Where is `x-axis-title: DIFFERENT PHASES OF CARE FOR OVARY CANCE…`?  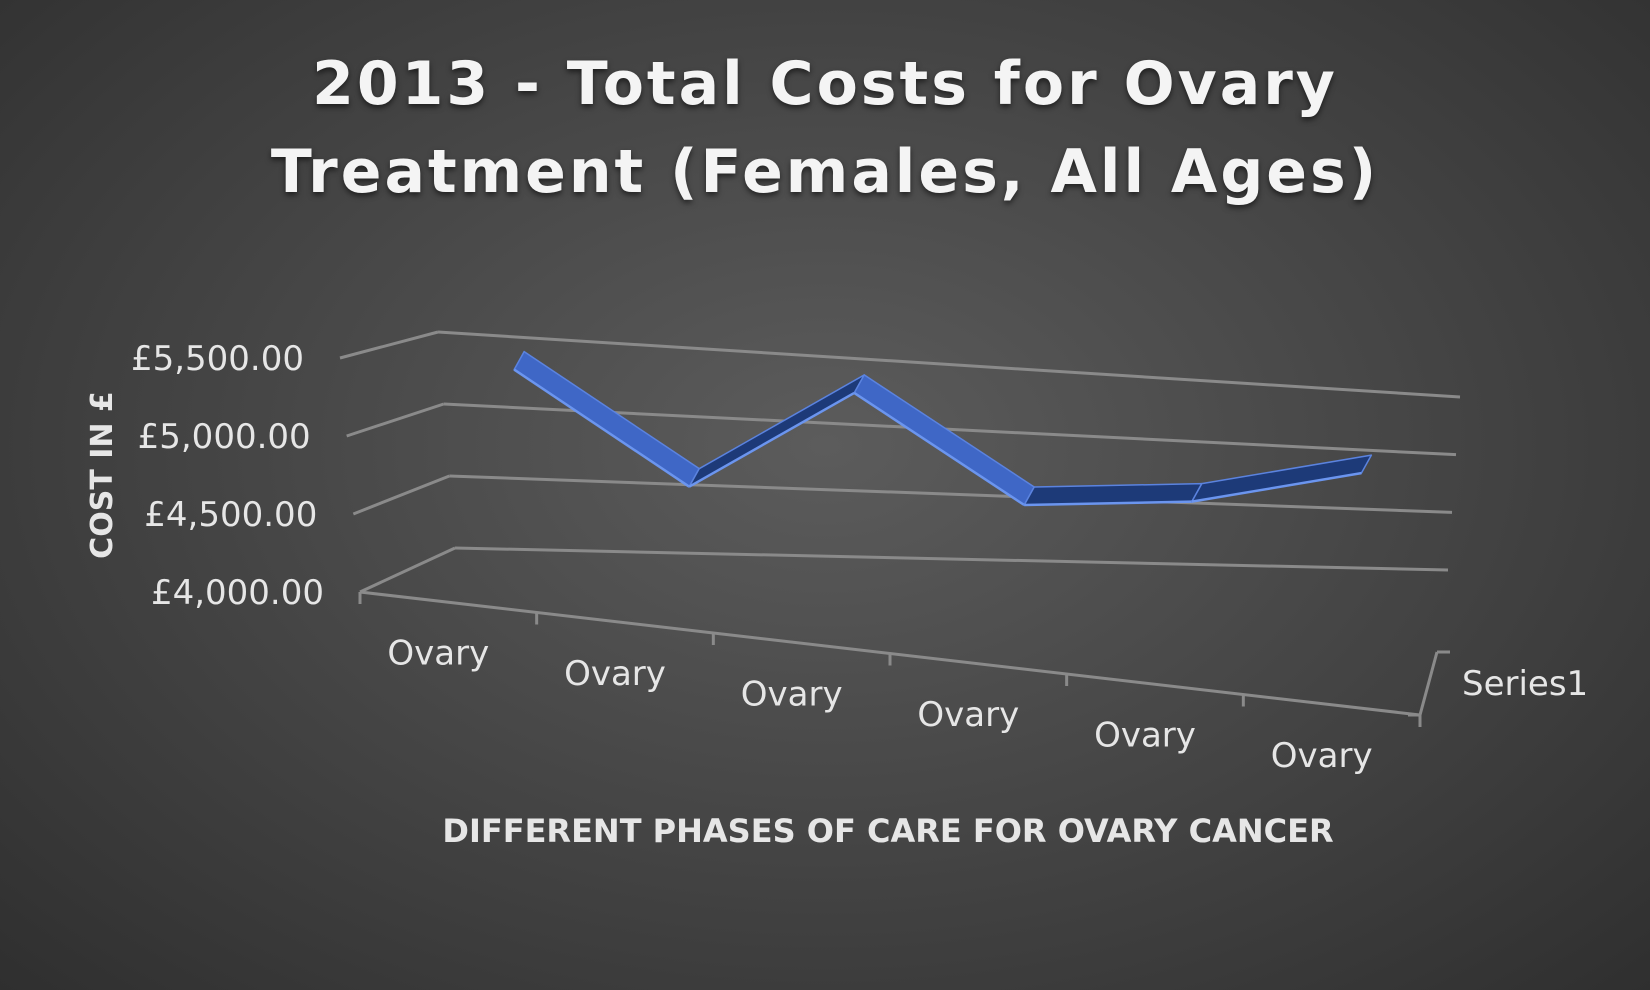
x-axis-title: DIFFERENT PHASES OF CARE FOR OVARY CANCE… is located at coordinates (887, 831).